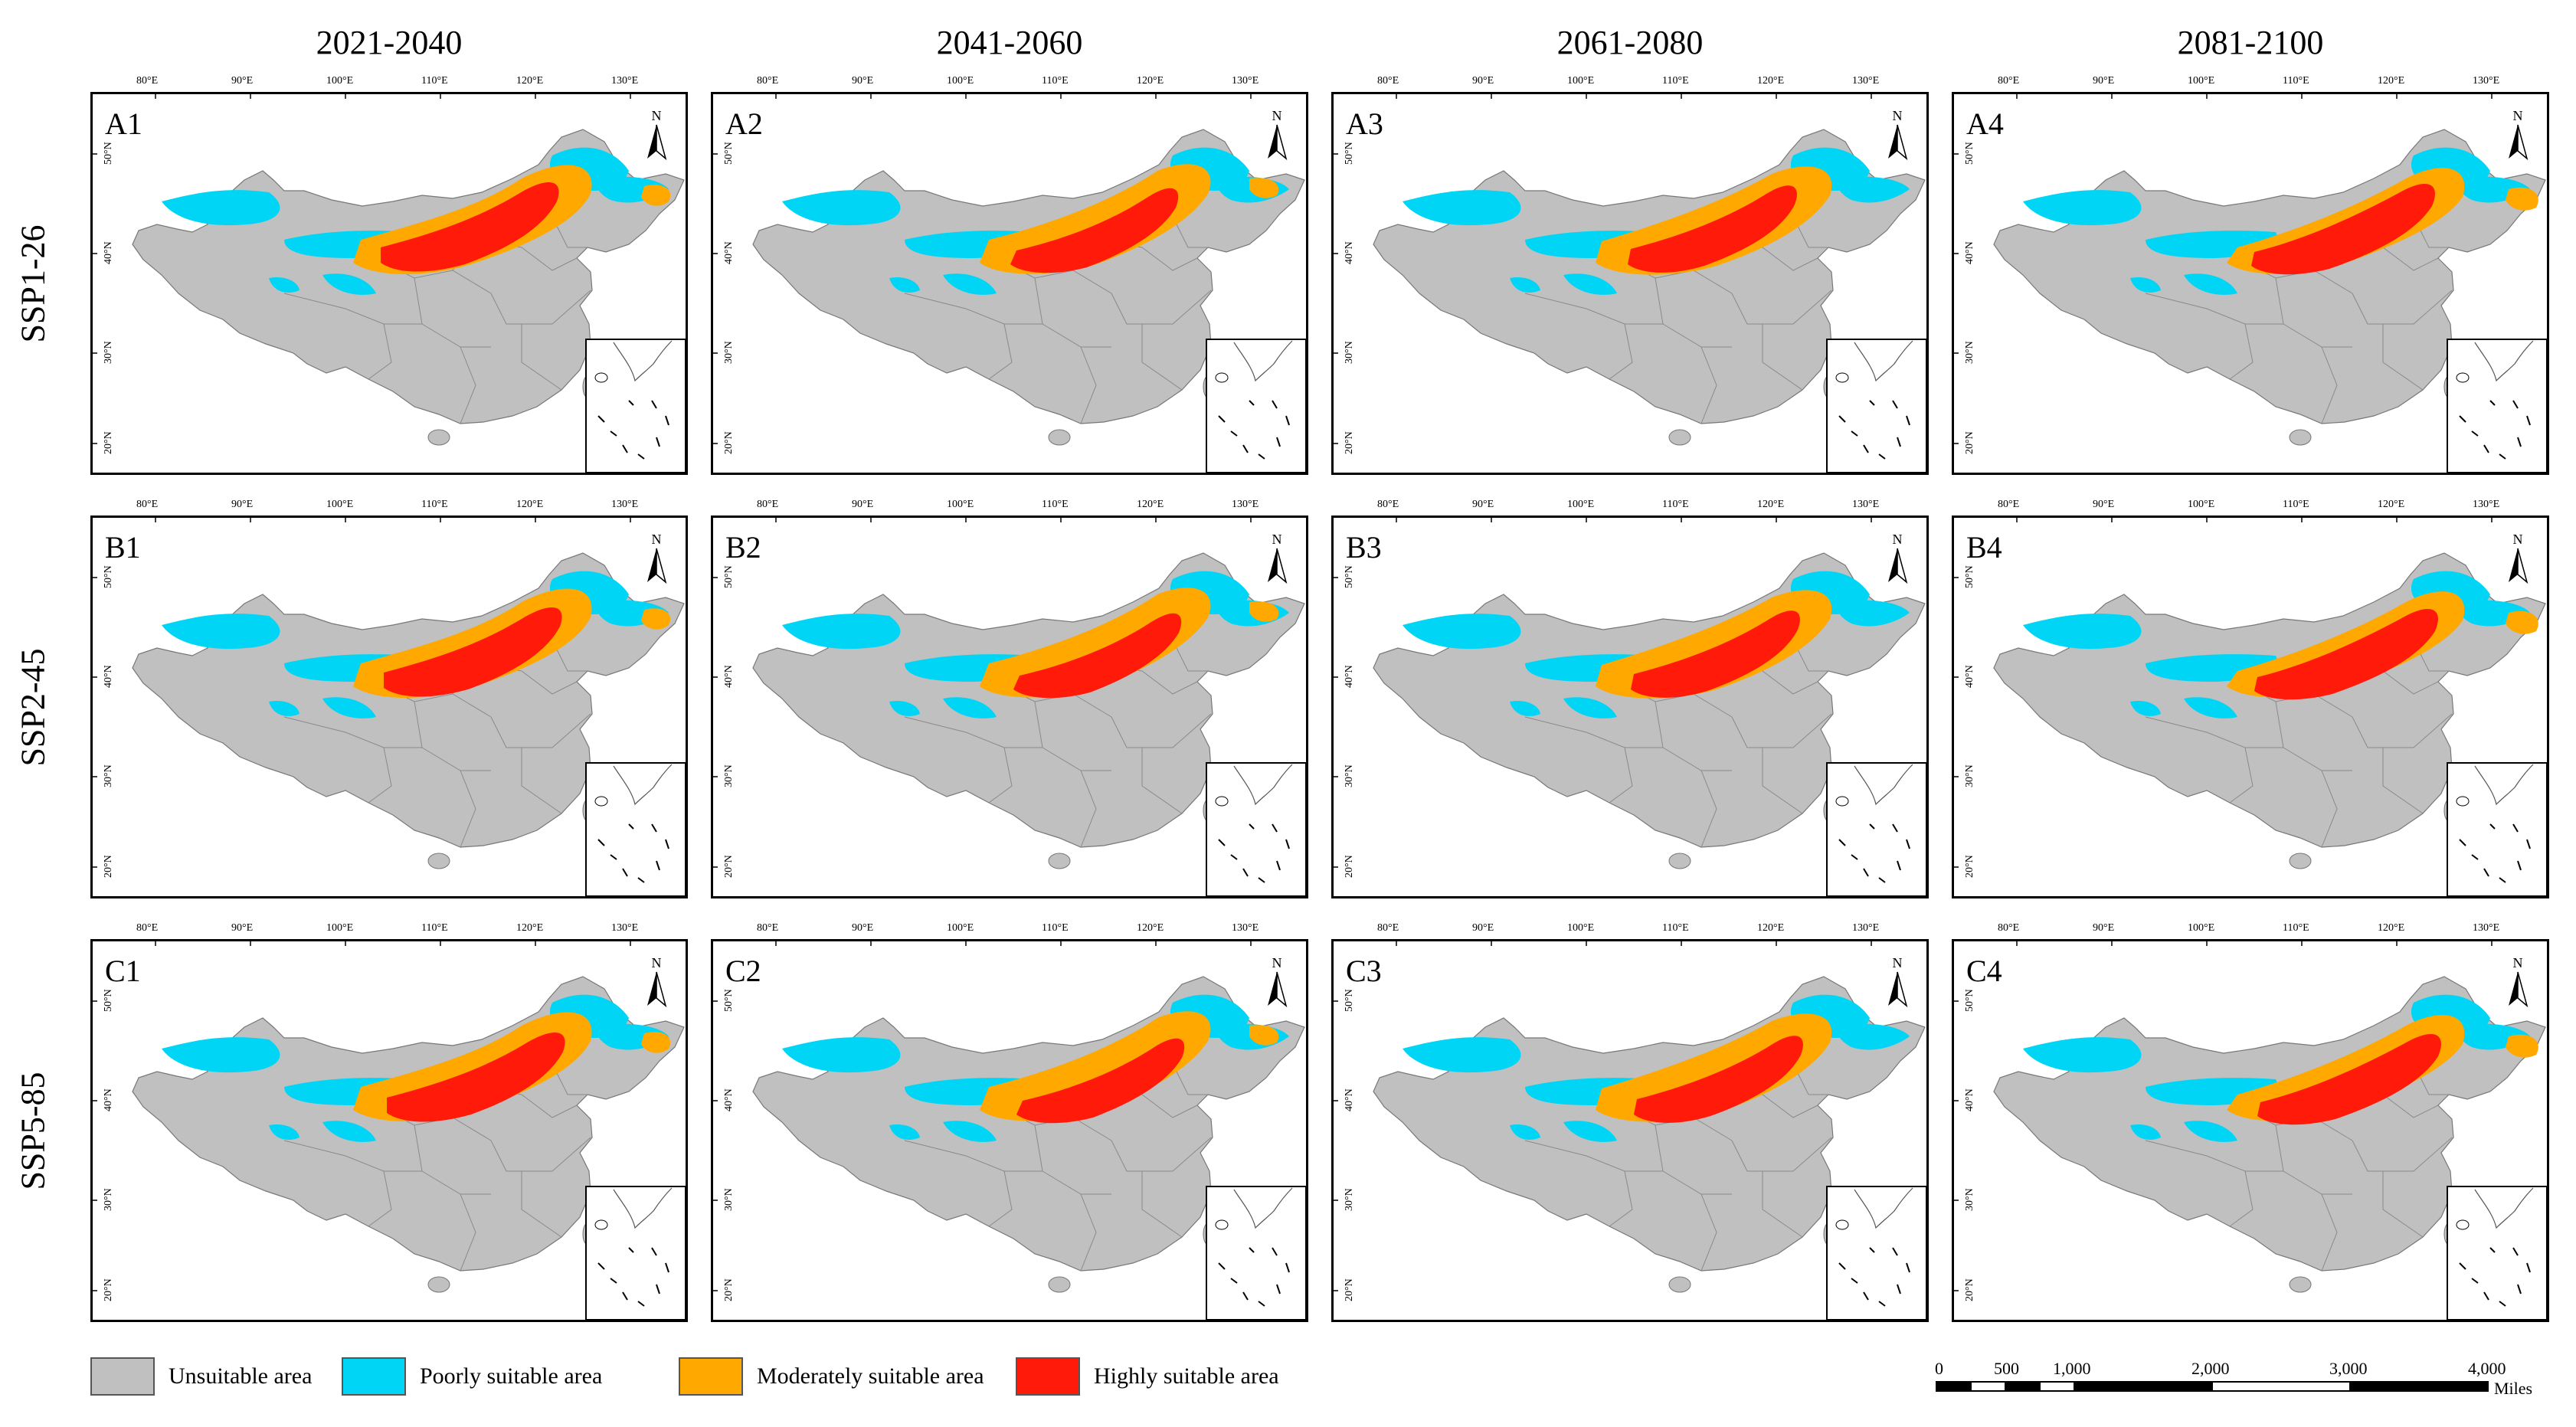 The image size is (2576, 1427). I want to click on map-svg: 50°N 40°N 30°N 20°N A2 N, so click(1009, 283).